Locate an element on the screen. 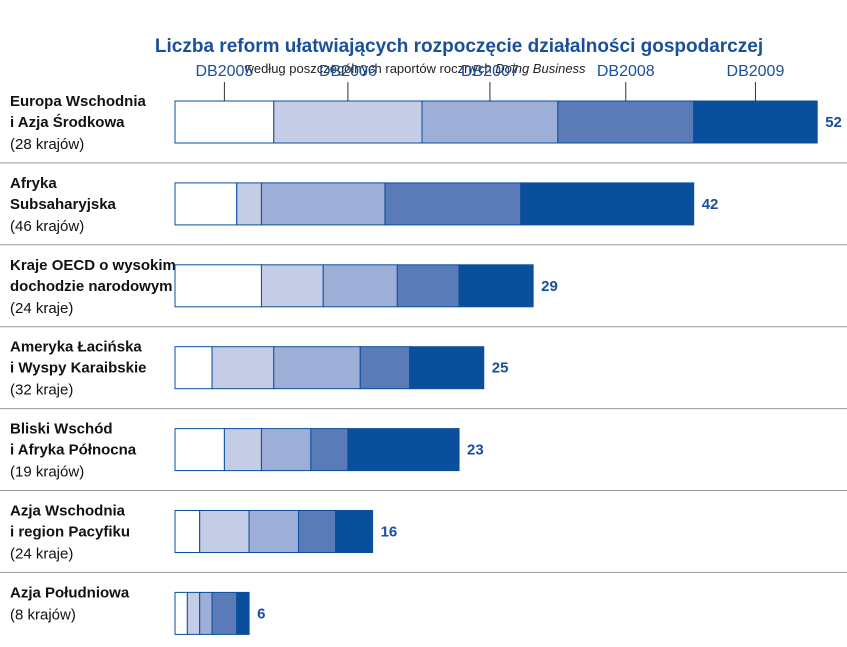 The height and width of the screenshot is (647, 847). category-label: Afryka is located at coordinates (33, 183).